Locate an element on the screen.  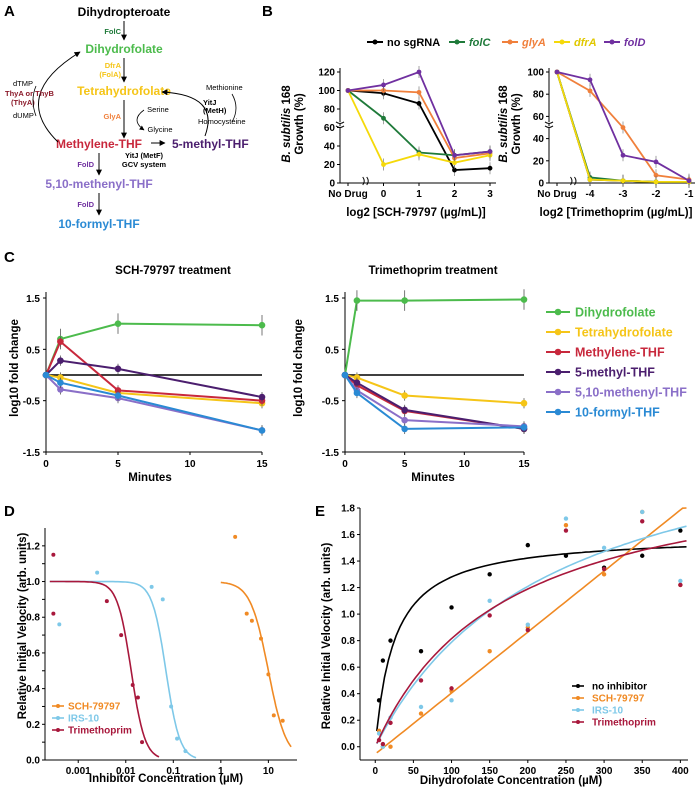
y-tick-label: 0.4 is located at coordinates (348, 694).